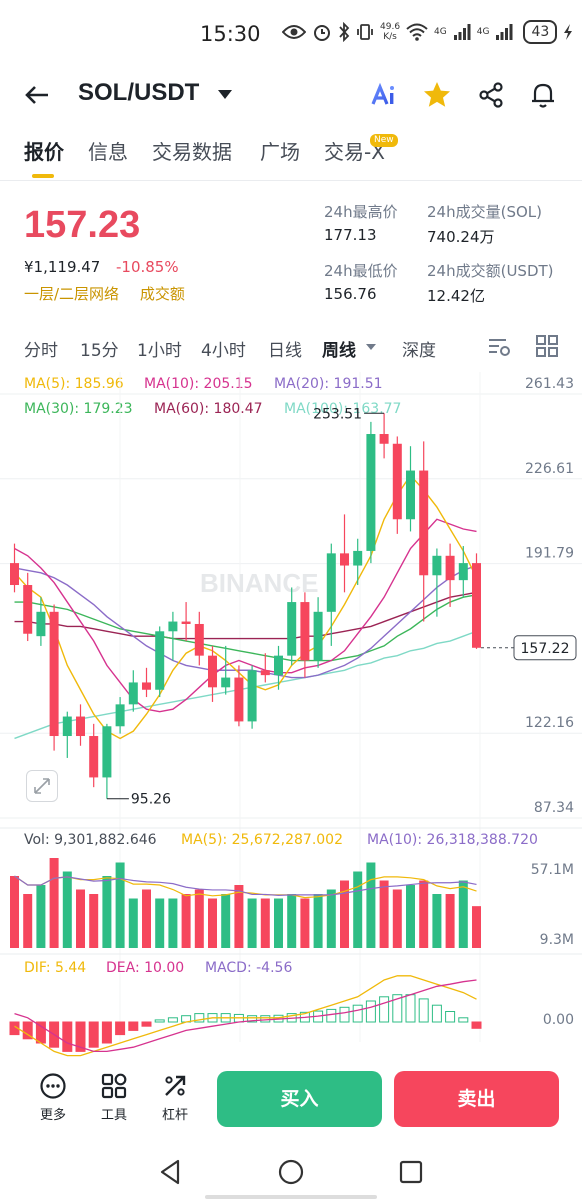 This screenshot has width=582, height=1200. I want to click on leverage-icon, so click(175, 1085).